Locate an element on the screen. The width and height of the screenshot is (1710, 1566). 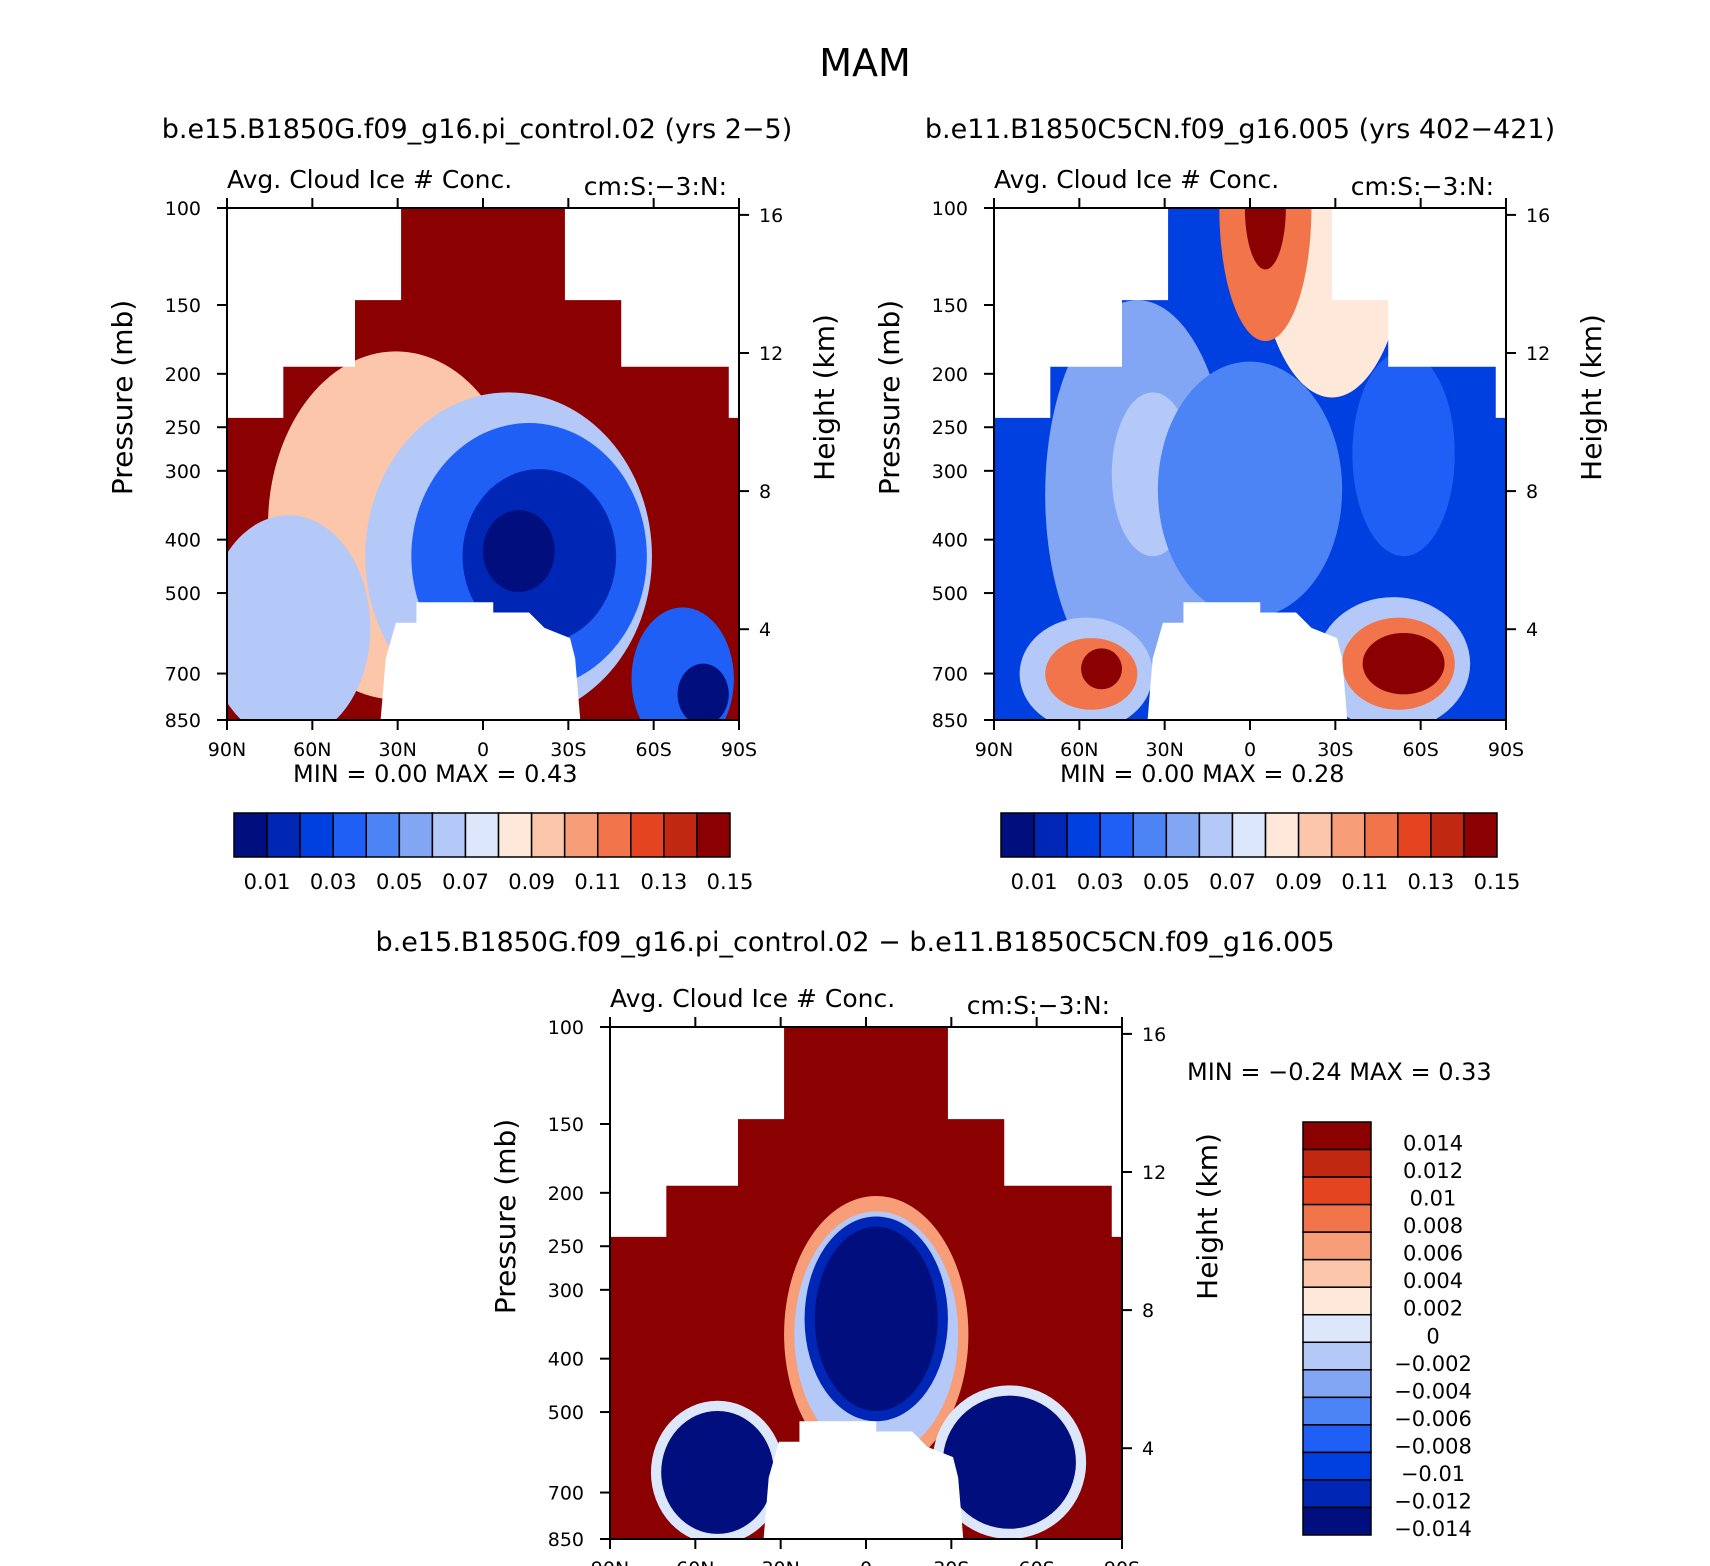
y-tick-label: 500 is located at coordinates (183, 594).